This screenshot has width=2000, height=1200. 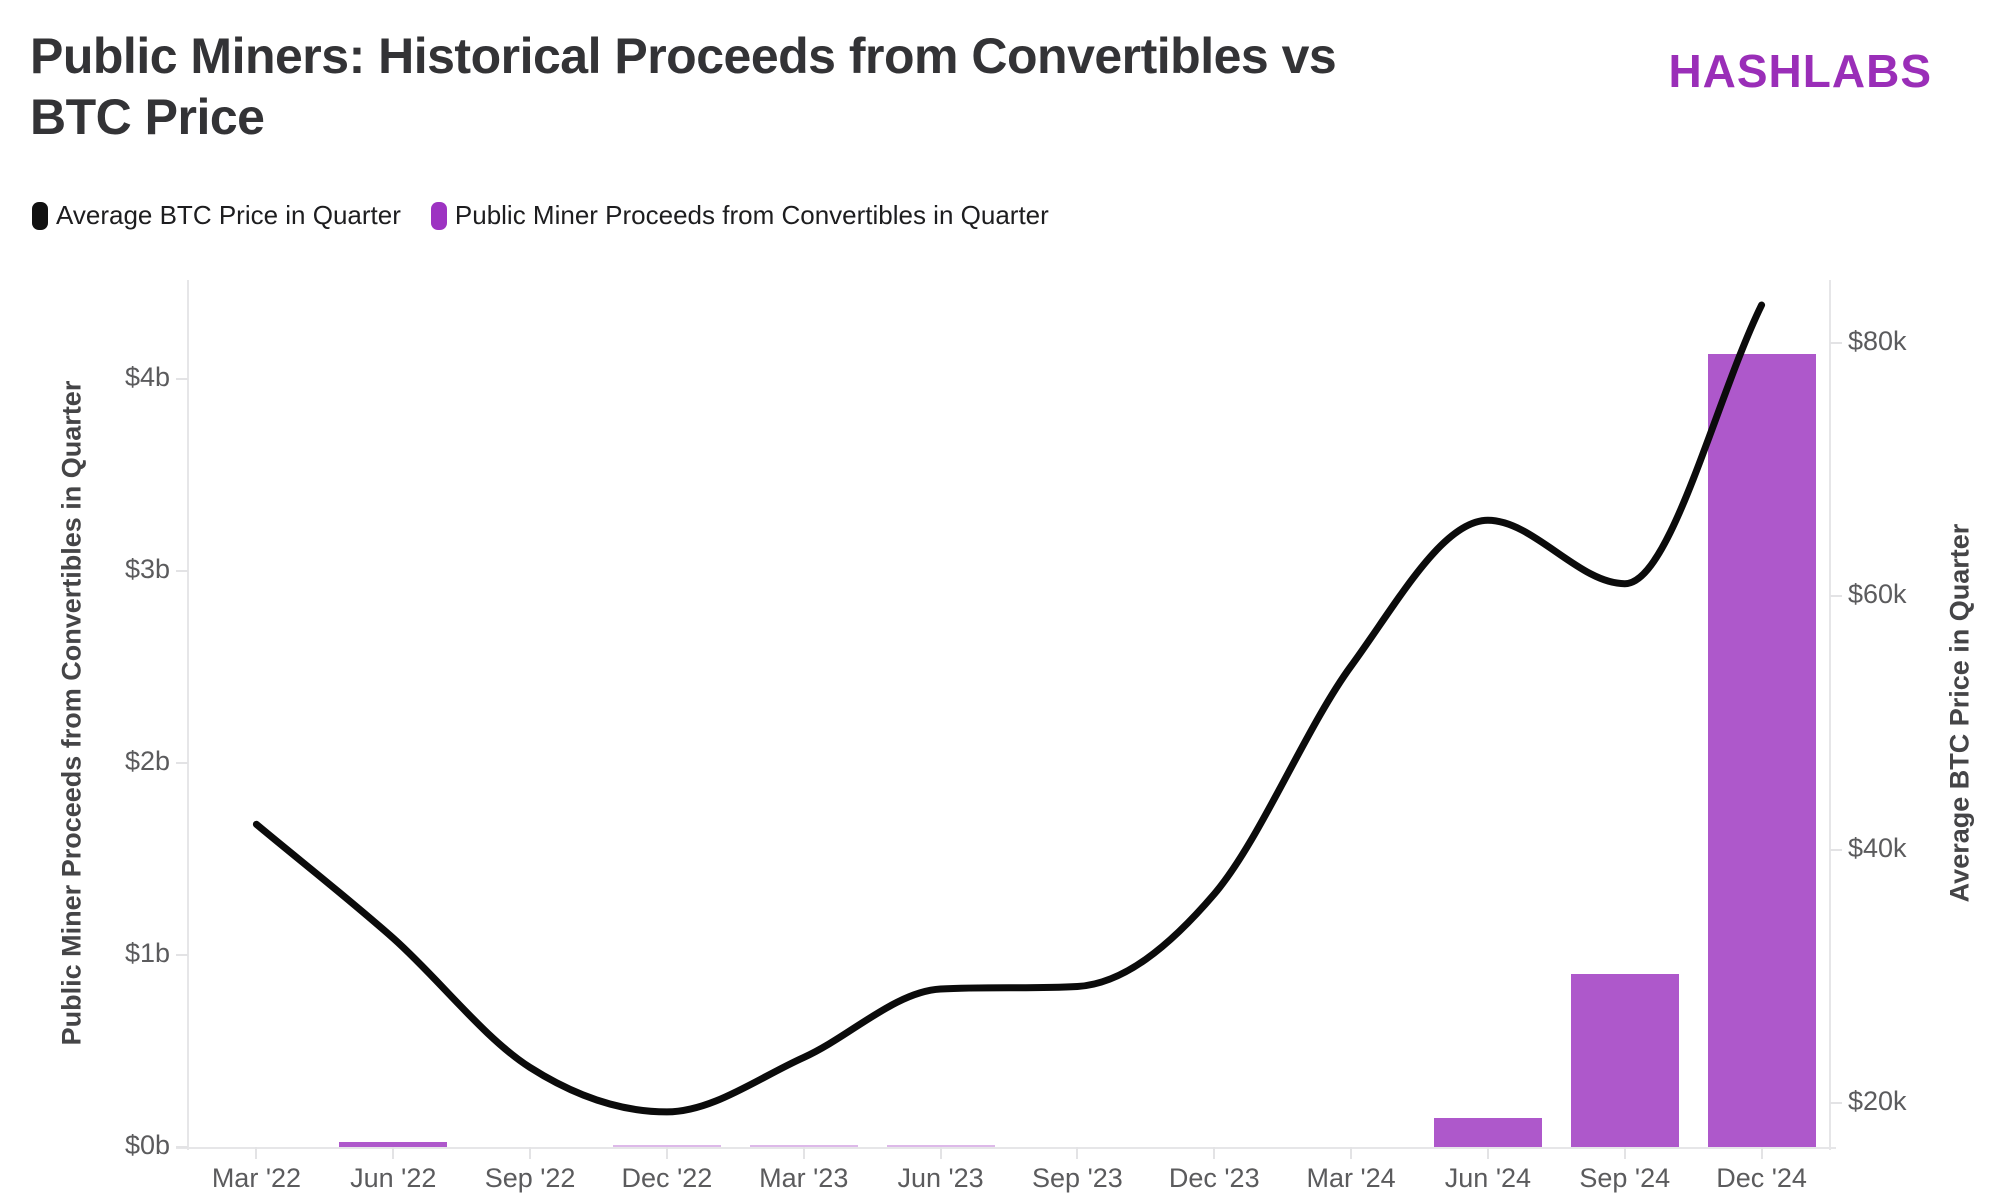 What do you see at coordinates (147, 1145) in the screenshot?
I see `left-axis-tick-label: $0b` at bounding box center [147, 1145].